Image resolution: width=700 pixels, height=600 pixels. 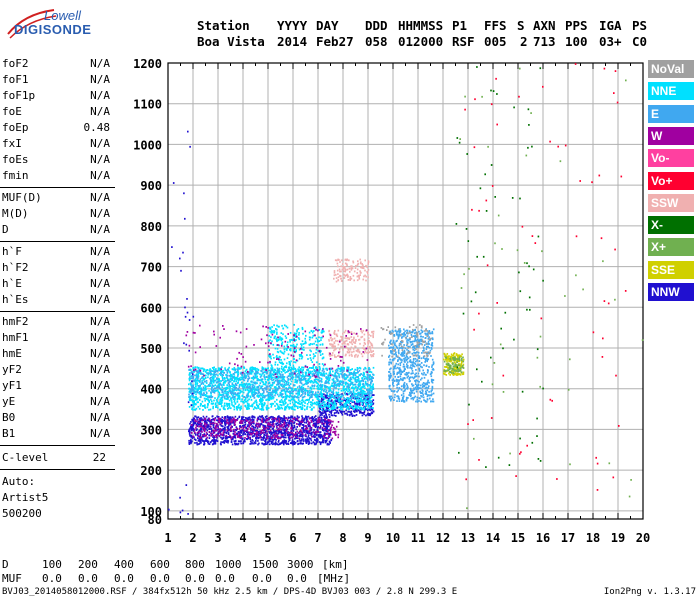 I want to click on header-value-9: 100, so click(x=576, y=41).